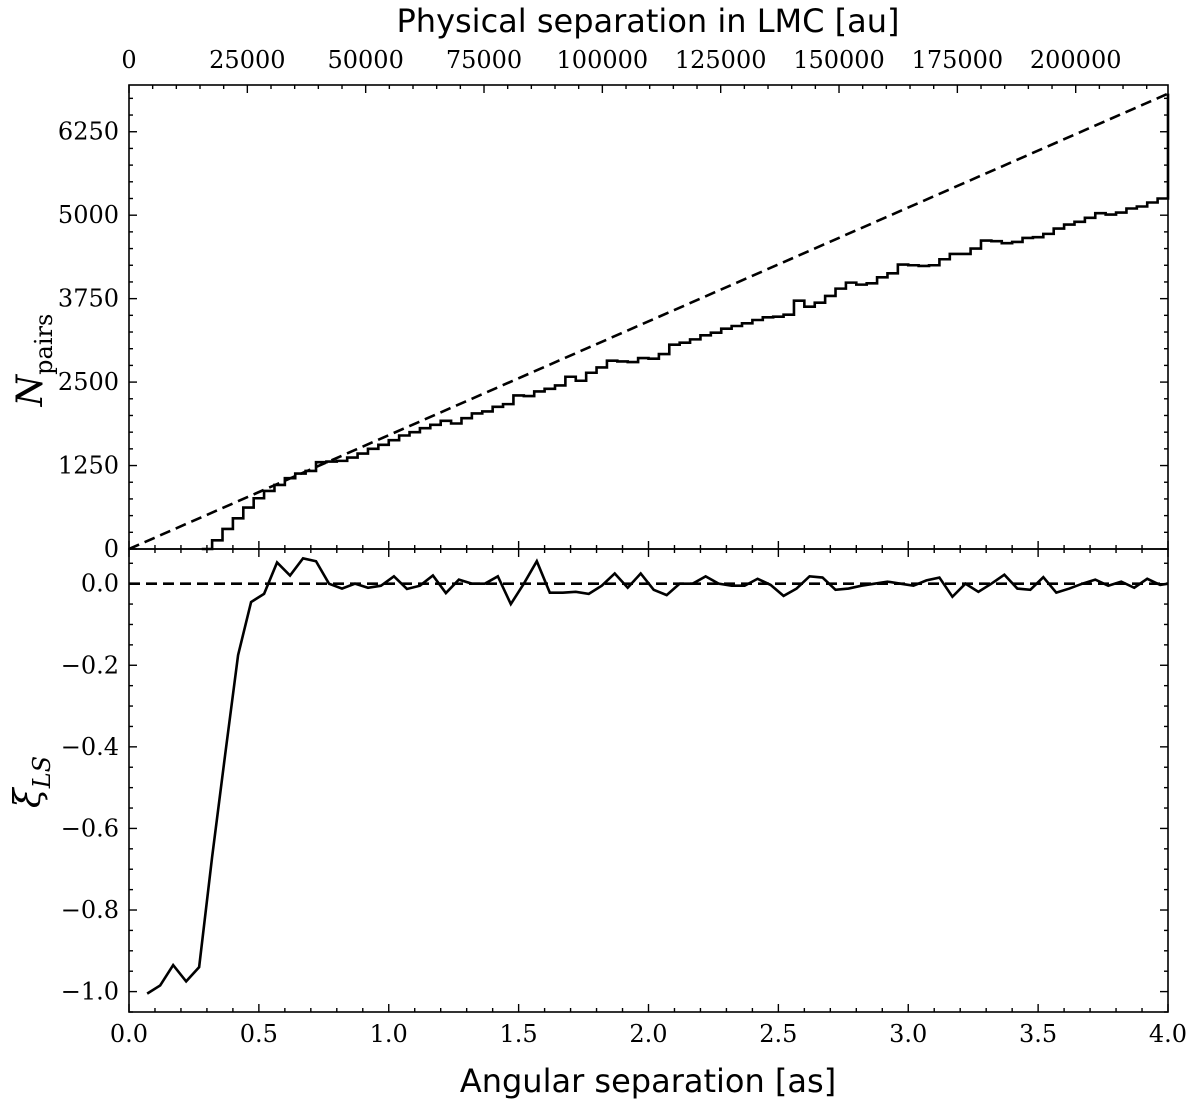 This screenshot has width=1200, height=1107. What do you see at coordinates (90, 910) in the screenshot?
I see `bottom-y-tick-label: −0.8` at bounding box center [90, 910].